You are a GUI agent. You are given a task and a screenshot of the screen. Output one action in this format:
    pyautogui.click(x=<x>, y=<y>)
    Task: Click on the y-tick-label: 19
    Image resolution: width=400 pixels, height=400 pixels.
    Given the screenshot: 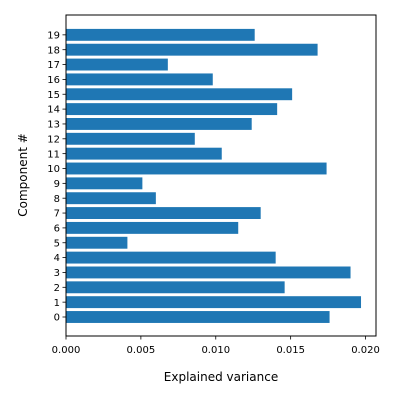 What is the action you would take?
    pyautogui.click(x=53, y=35)
    